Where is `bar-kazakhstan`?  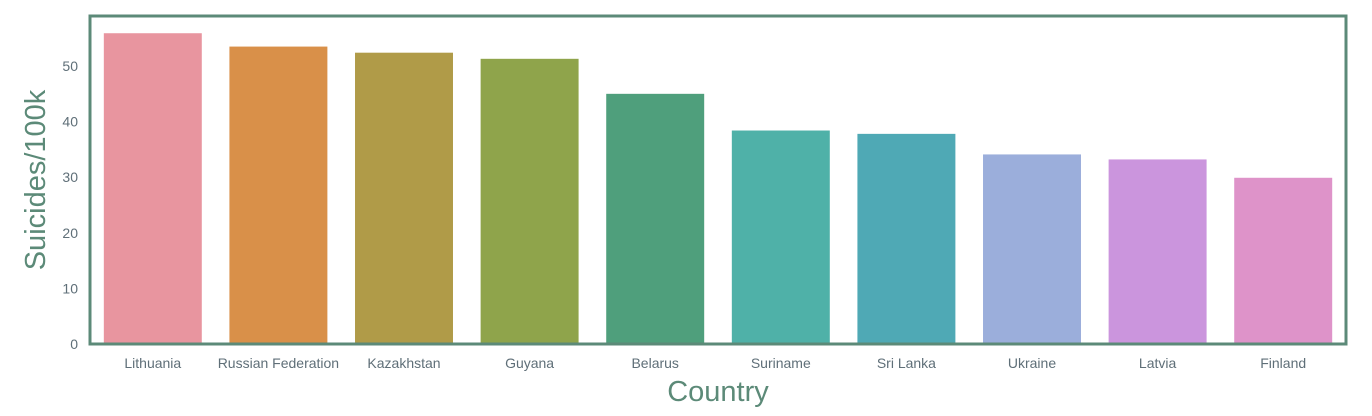
bar-kazakhstan is located at coordinates (404, 198).